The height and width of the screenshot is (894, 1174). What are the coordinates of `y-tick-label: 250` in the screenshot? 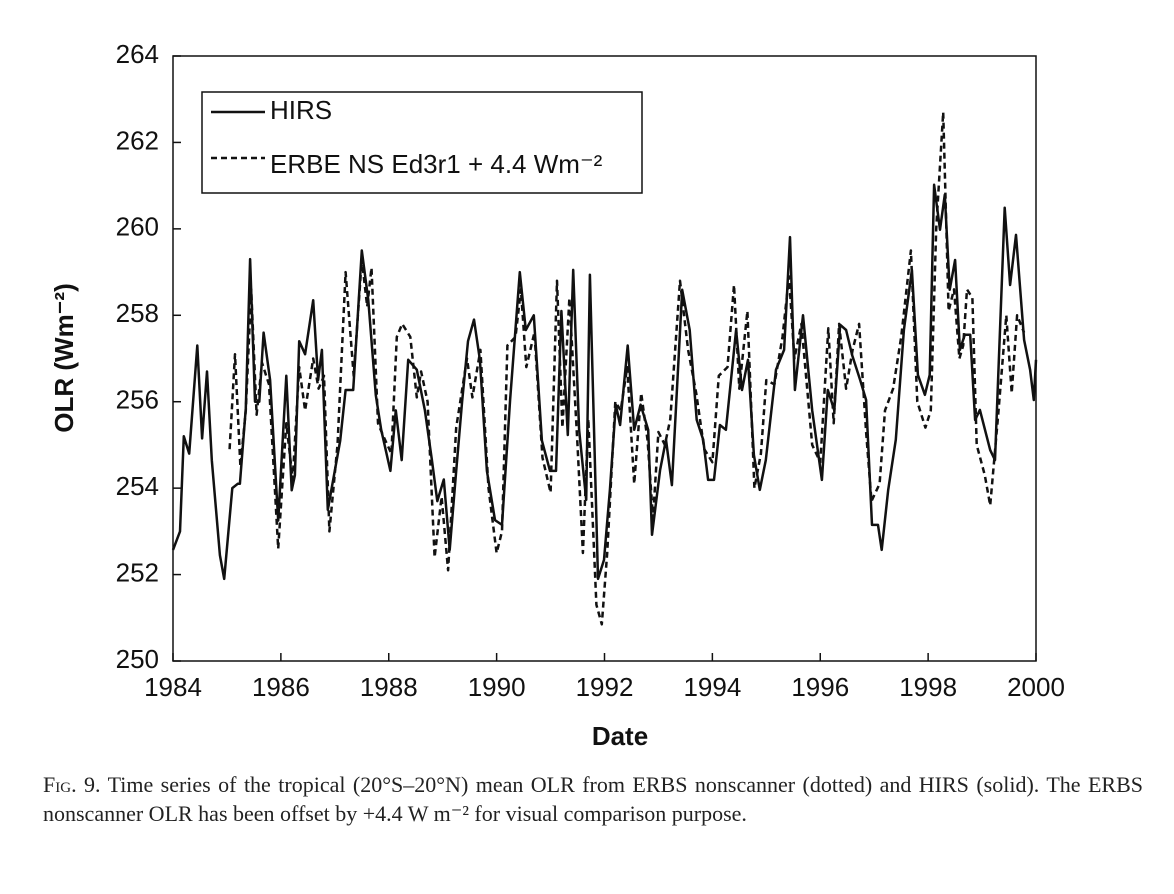 It's located at (137, 659).